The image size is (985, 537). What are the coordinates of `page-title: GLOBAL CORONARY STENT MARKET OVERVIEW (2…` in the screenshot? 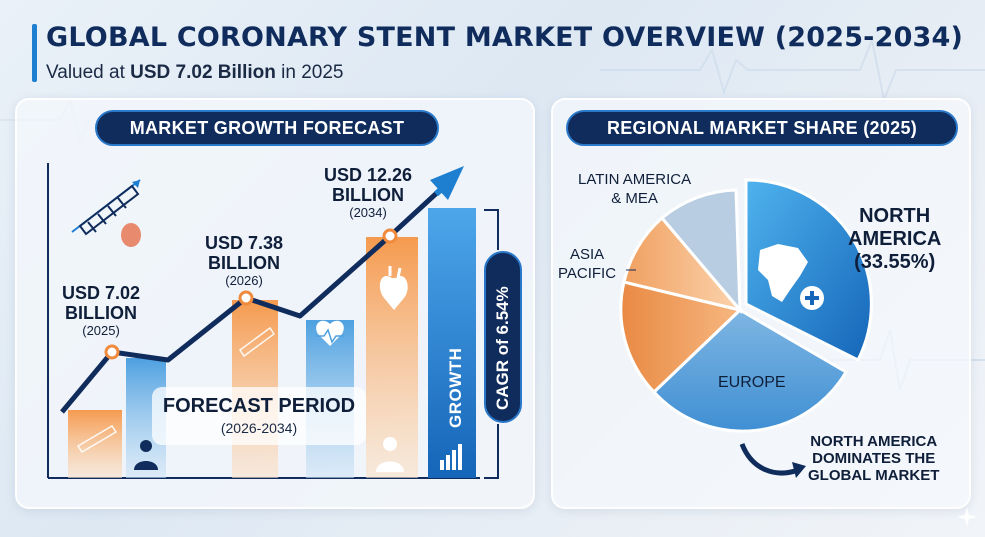 It's located at (505, 37).